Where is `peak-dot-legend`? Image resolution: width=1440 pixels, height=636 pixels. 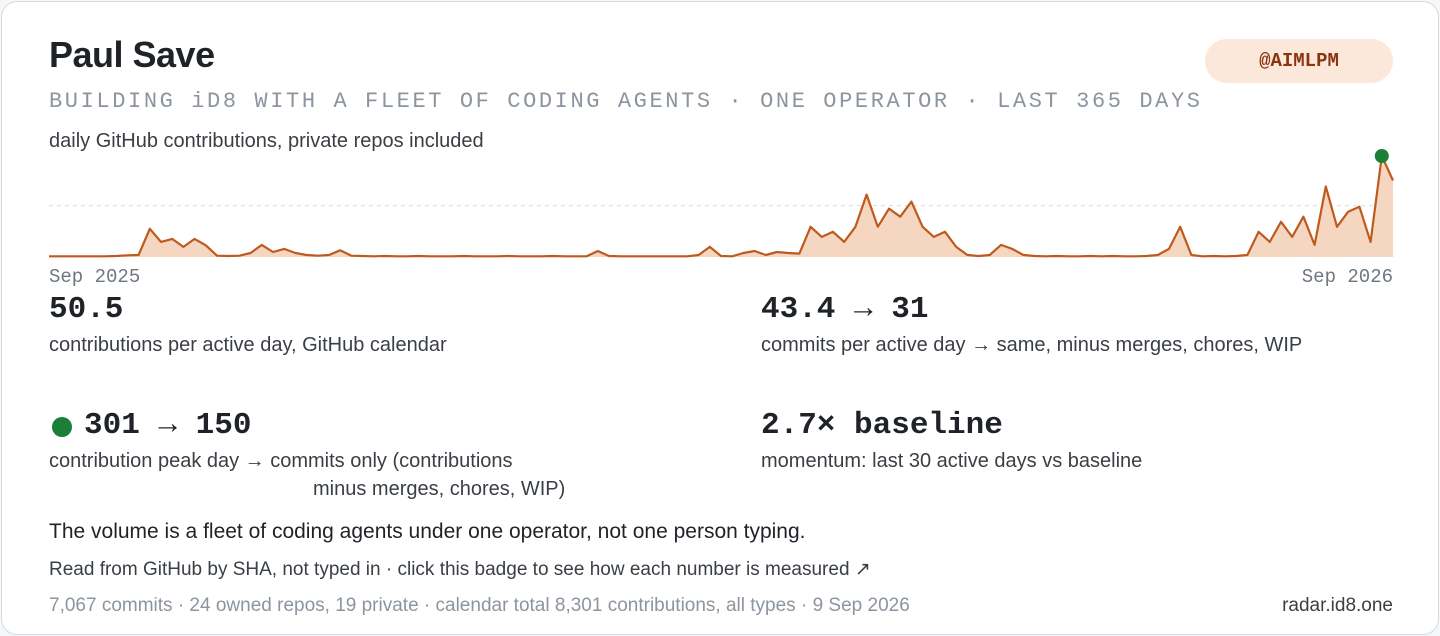 peak-dot-legend is located at coordinates (62, 427).